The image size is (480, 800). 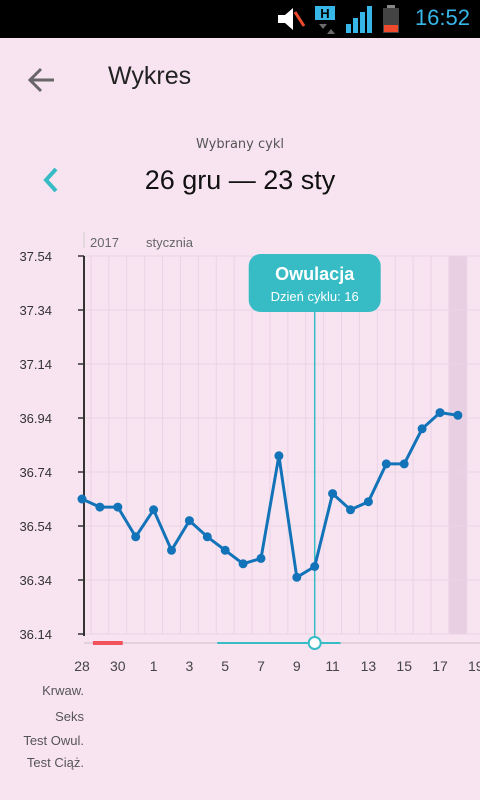 What do you see at coordinates (240, 144) in the screenshot?
I see `cycle-caption: Wybrany cykl` at bounding box center [240, 144].